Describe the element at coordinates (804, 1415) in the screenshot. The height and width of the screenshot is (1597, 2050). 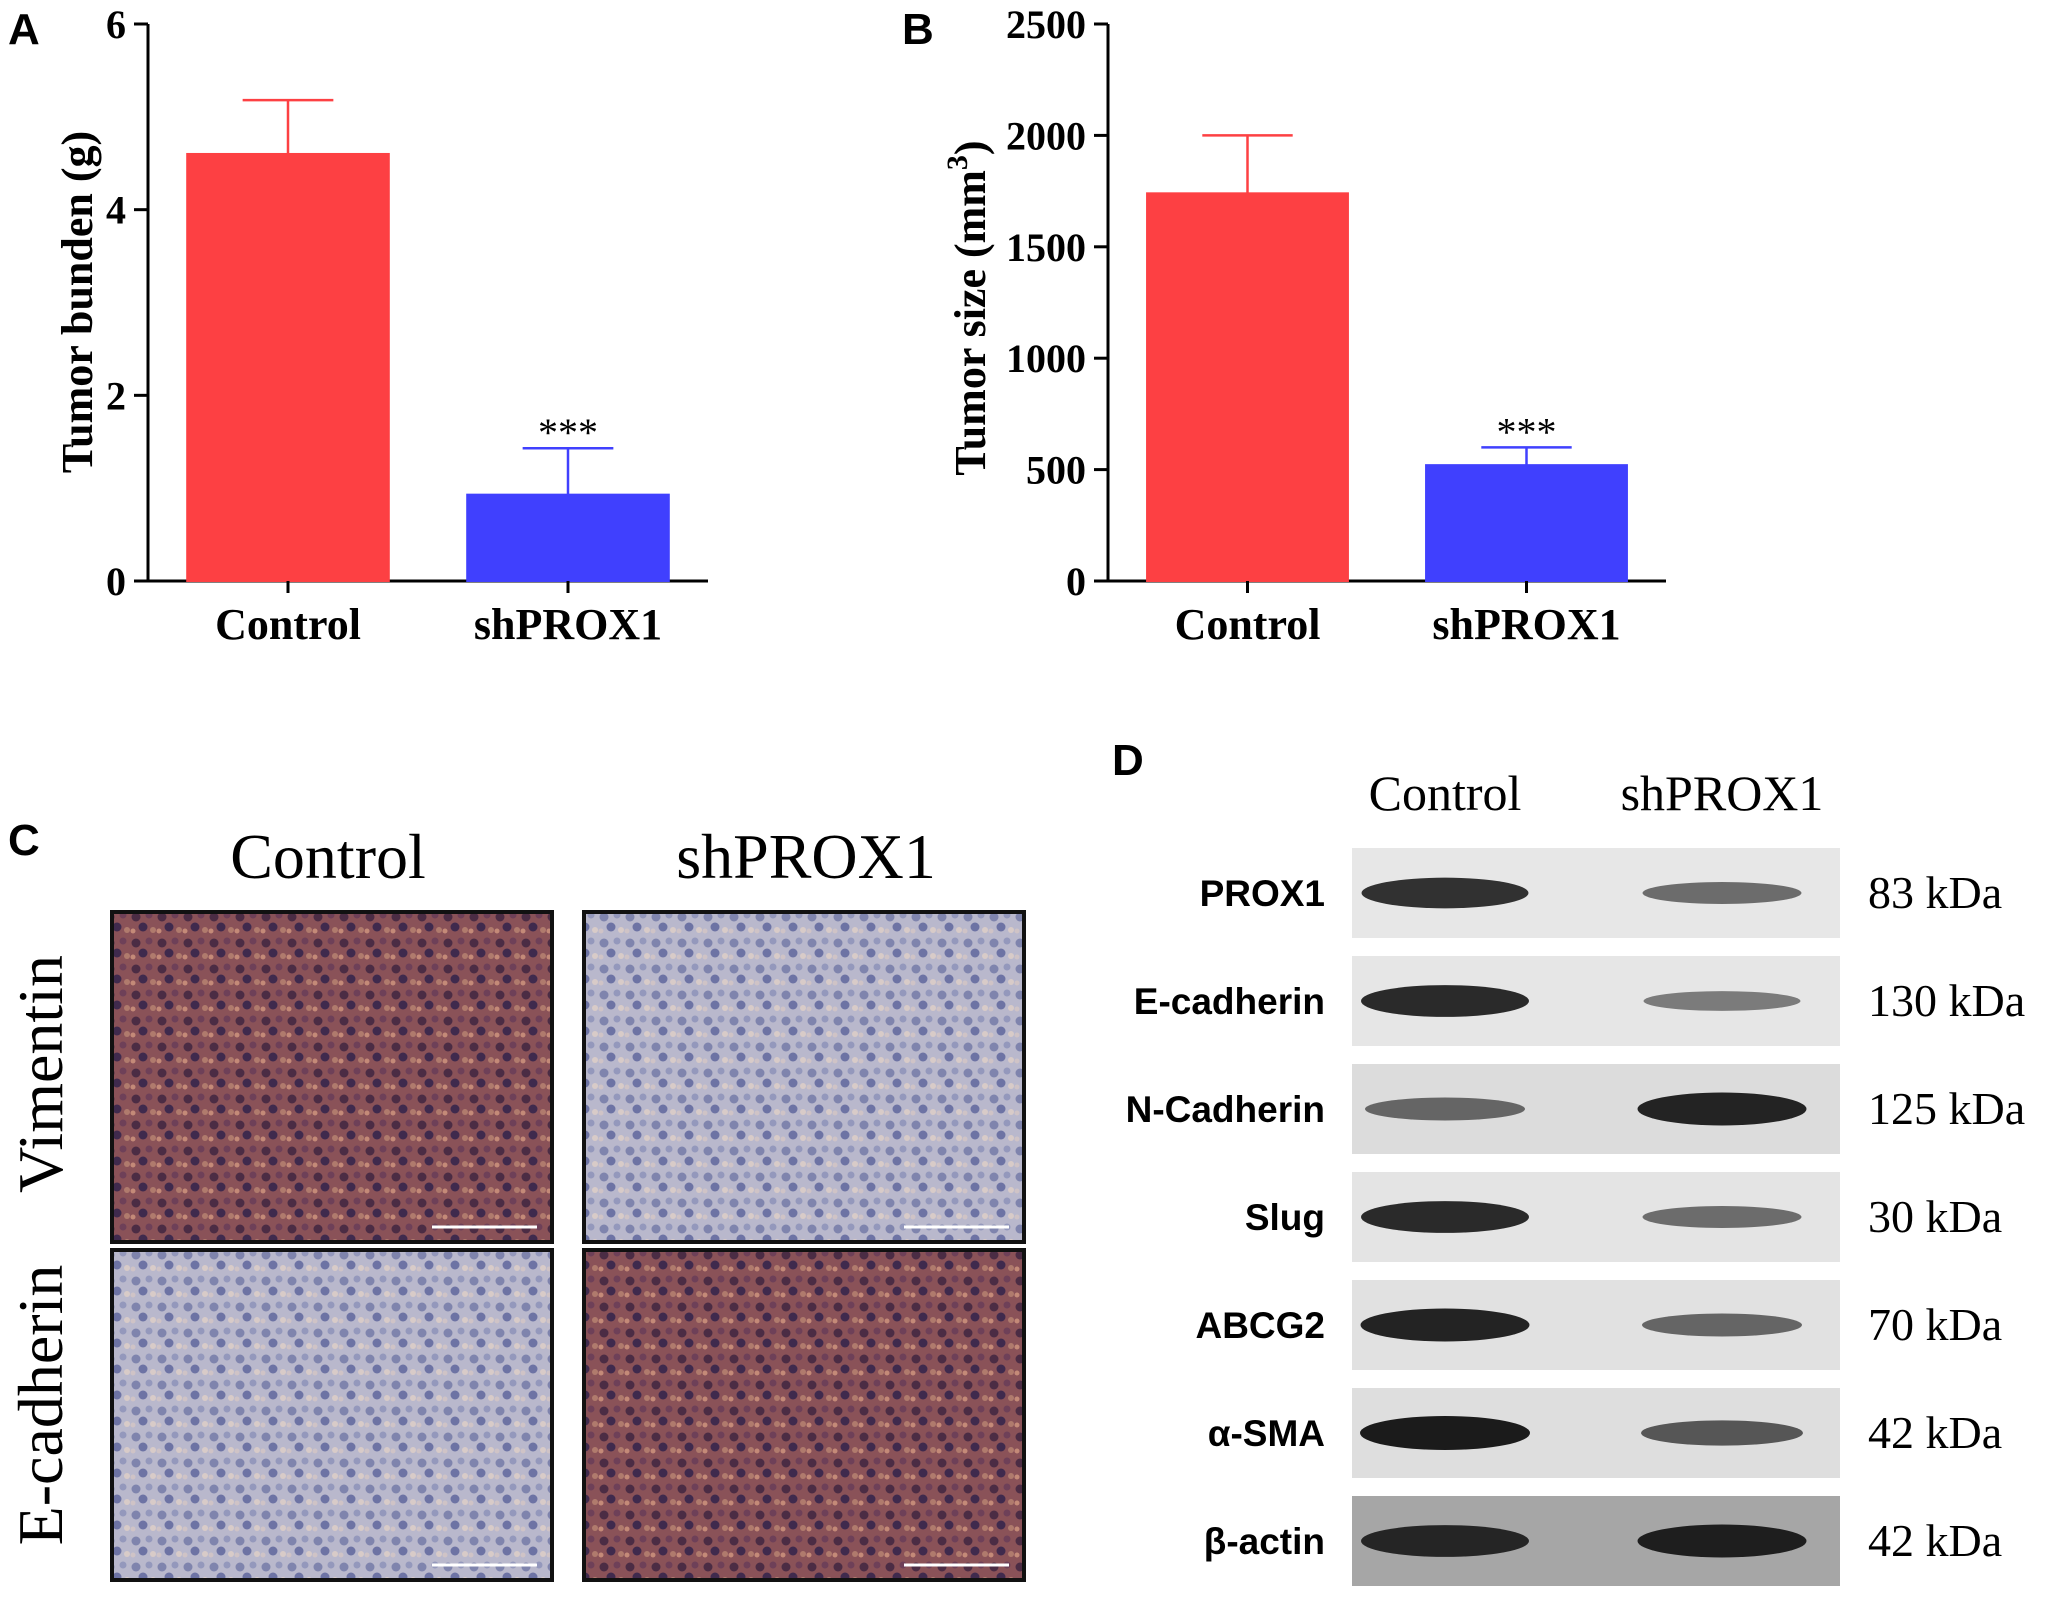
I see `ihc-image-e-cadherin-shprox1` at that location.